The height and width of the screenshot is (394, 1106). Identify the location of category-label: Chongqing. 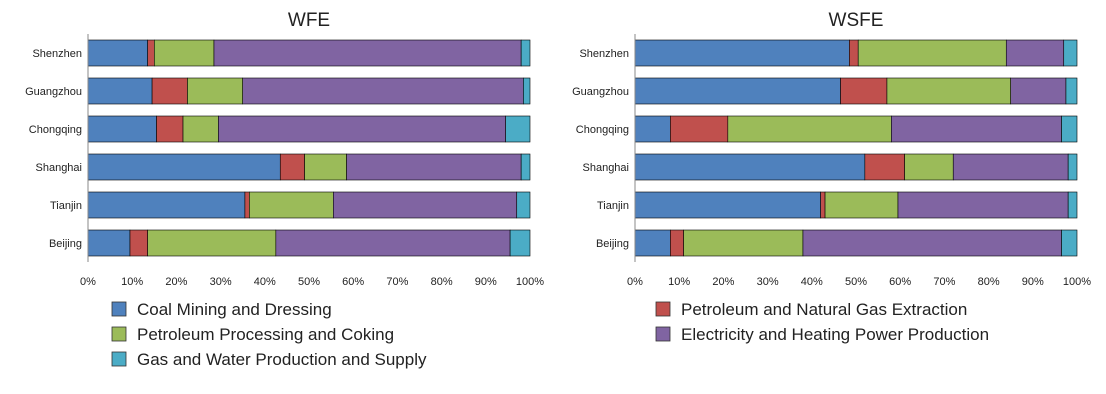
(602, 130).